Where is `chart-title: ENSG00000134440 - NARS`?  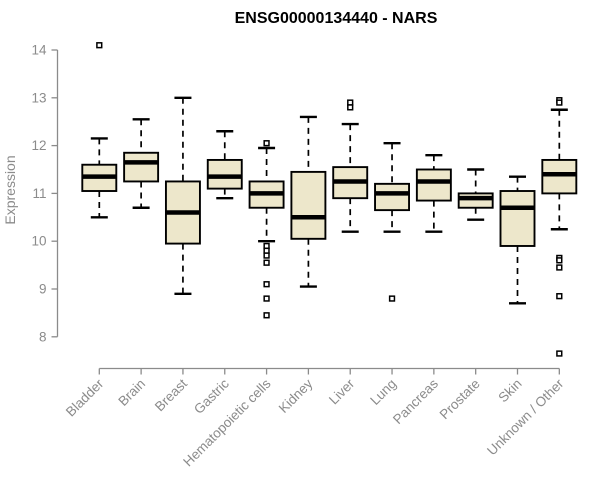 chart-title: ENSG00000134440 - NARS is located at coordinates (336, 18).